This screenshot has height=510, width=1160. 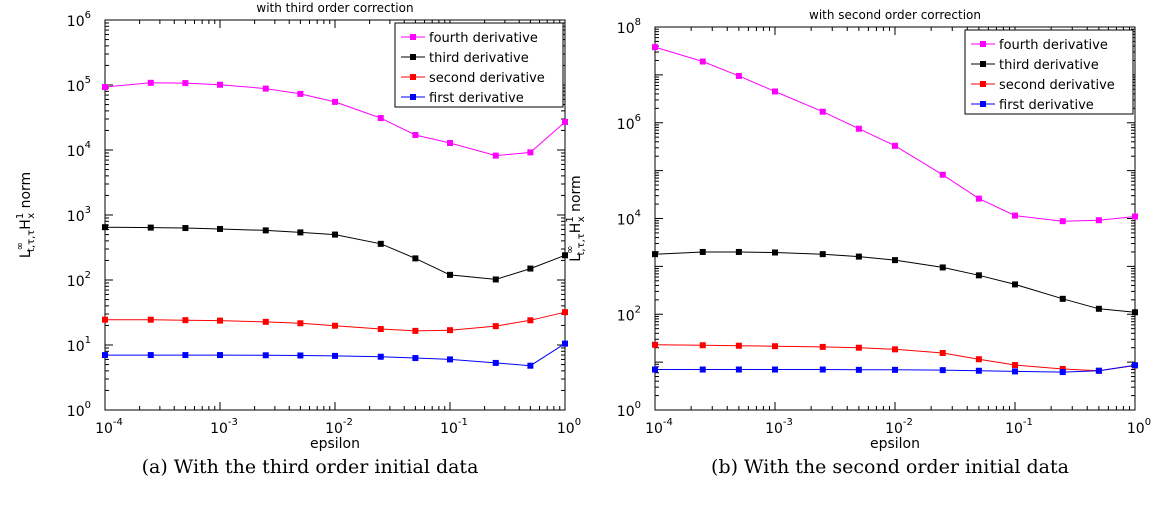 I want to click on x-tick-label-exp: -1, so click(x=1028, y=422).